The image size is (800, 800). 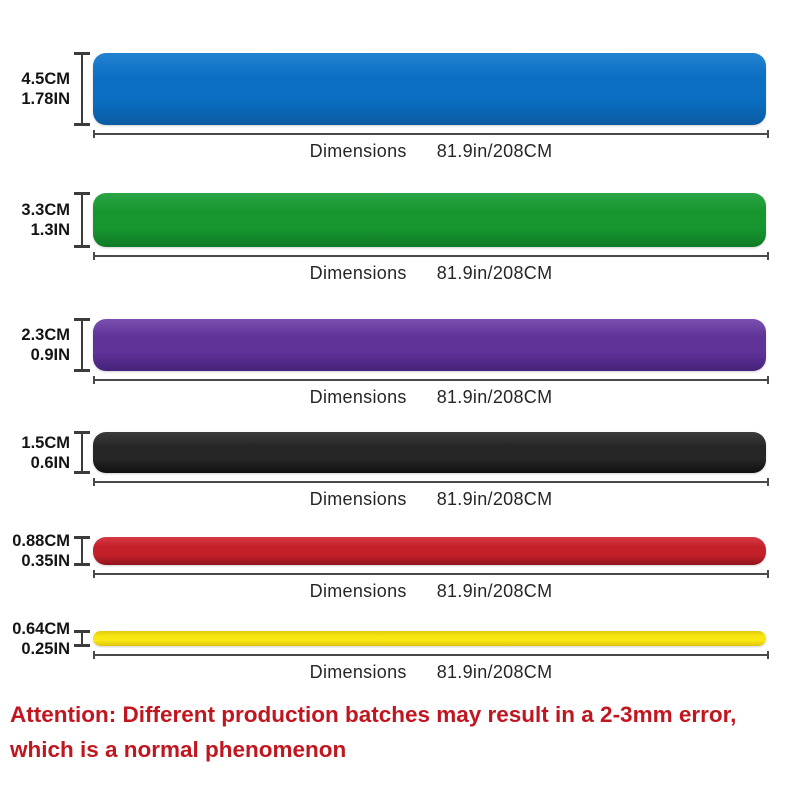 I want to click on resistance-band-green, so click(x=429, y=220).